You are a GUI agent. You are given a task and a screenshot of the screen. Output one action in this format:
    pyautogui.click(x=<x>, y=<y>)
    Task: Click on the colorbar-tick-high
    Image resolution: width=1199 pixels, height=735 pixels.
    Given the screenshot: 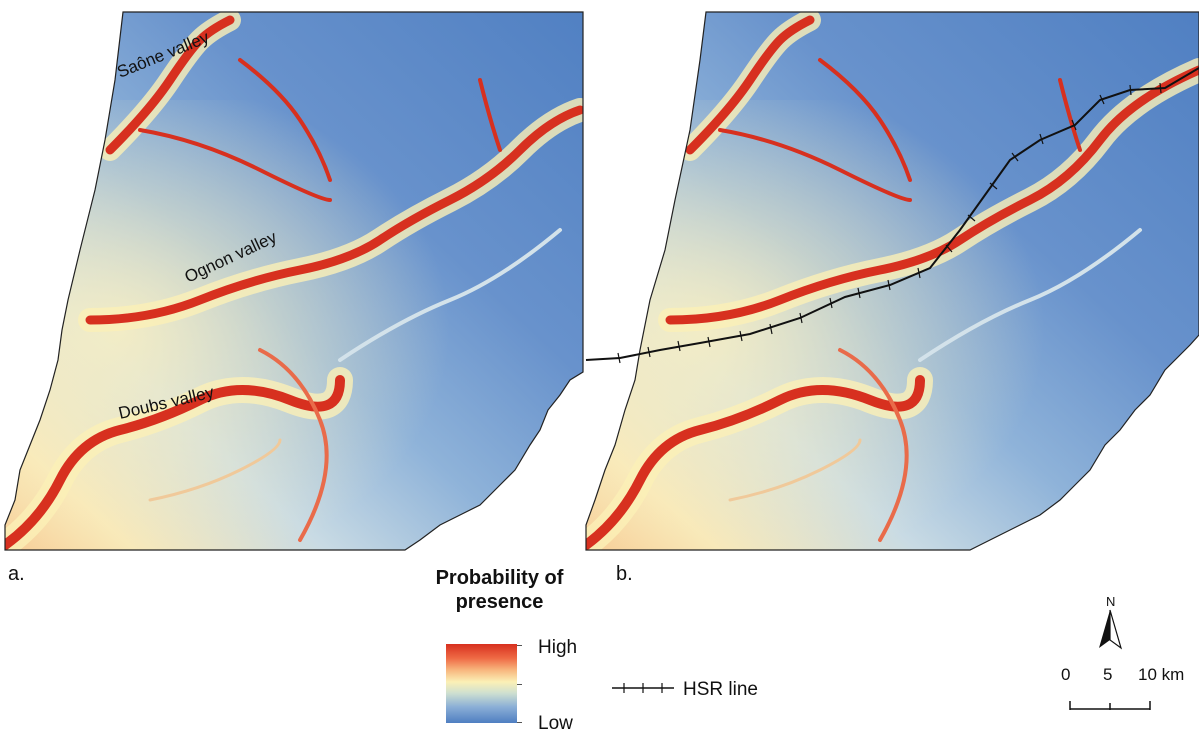 What is the action you would take?
    pyautogui.click(x=519, y=645)
    